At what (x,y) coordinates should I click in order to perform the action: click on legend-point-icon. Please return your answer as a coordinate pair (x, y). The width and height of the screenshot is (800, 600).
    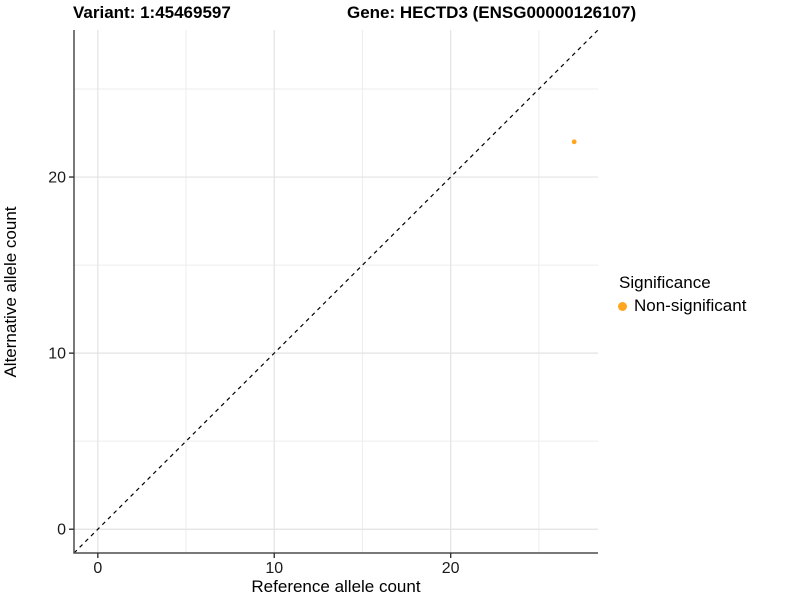
    Looking at the image, I should click on (622, 306).